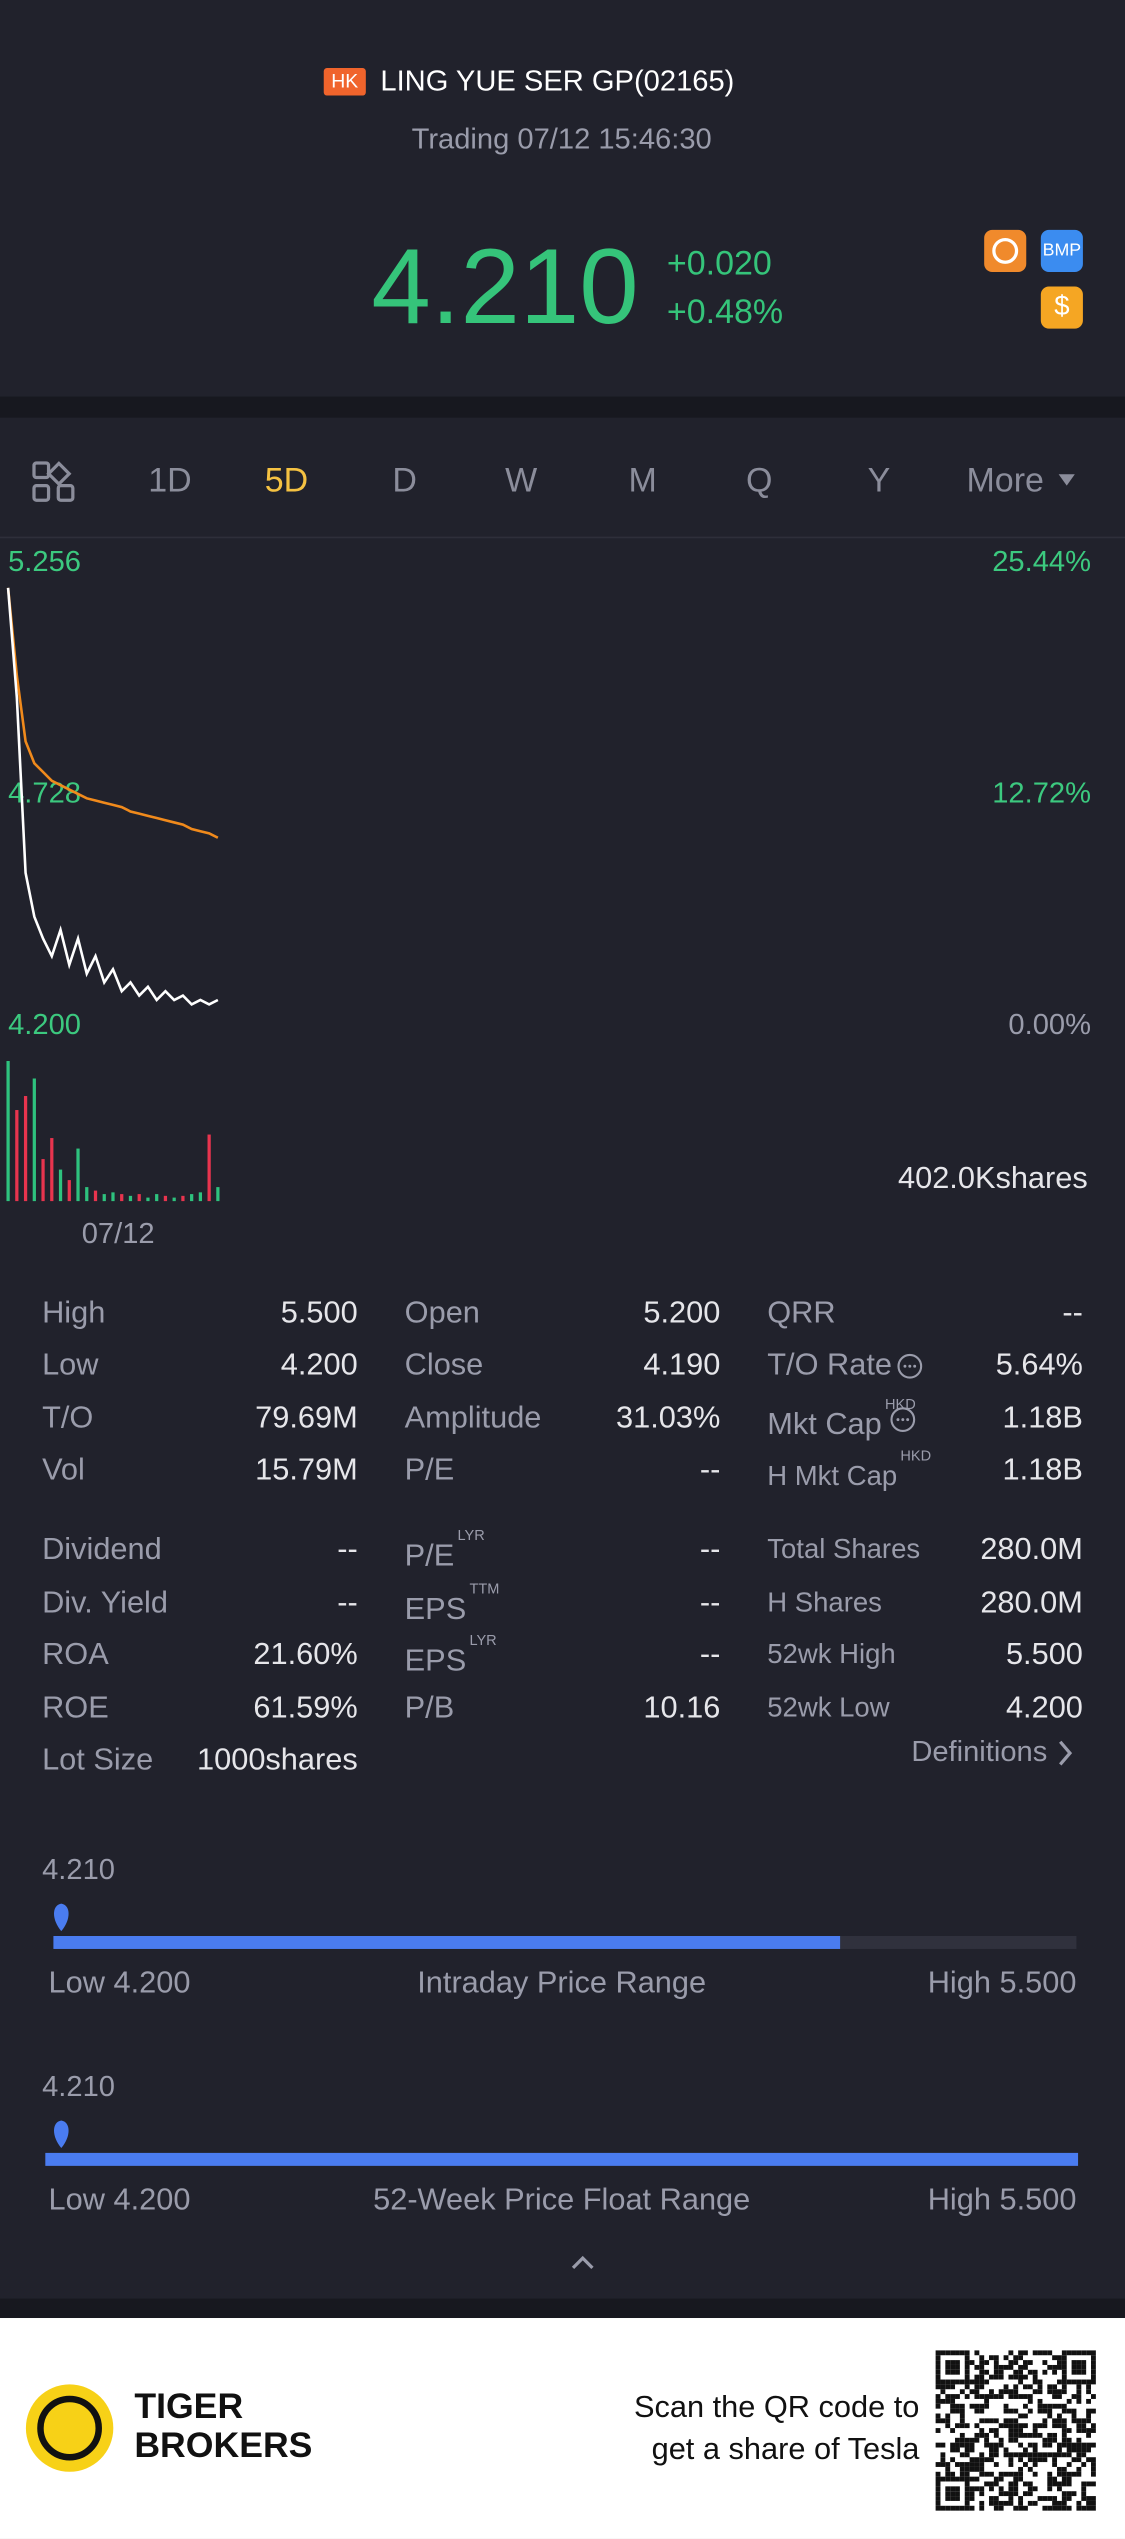 The height and width of the screenshot is (2539, 1125). Describe the element at coordinates (562, 407) in the screenshot. I see `separator` at that location.